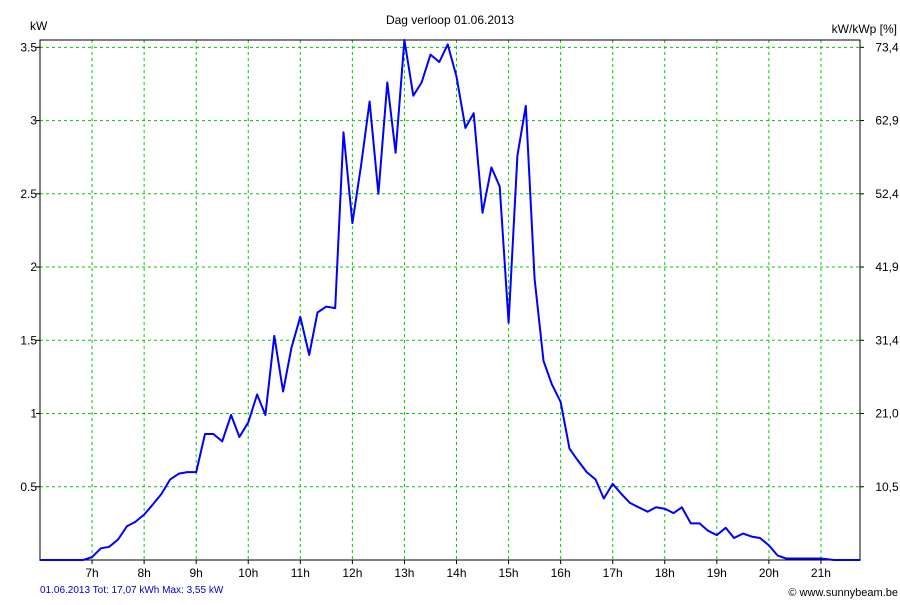 The height and width of the screenshot is (605, 900). I want to click on y-axis-label-left: kW, so click(39, 26).